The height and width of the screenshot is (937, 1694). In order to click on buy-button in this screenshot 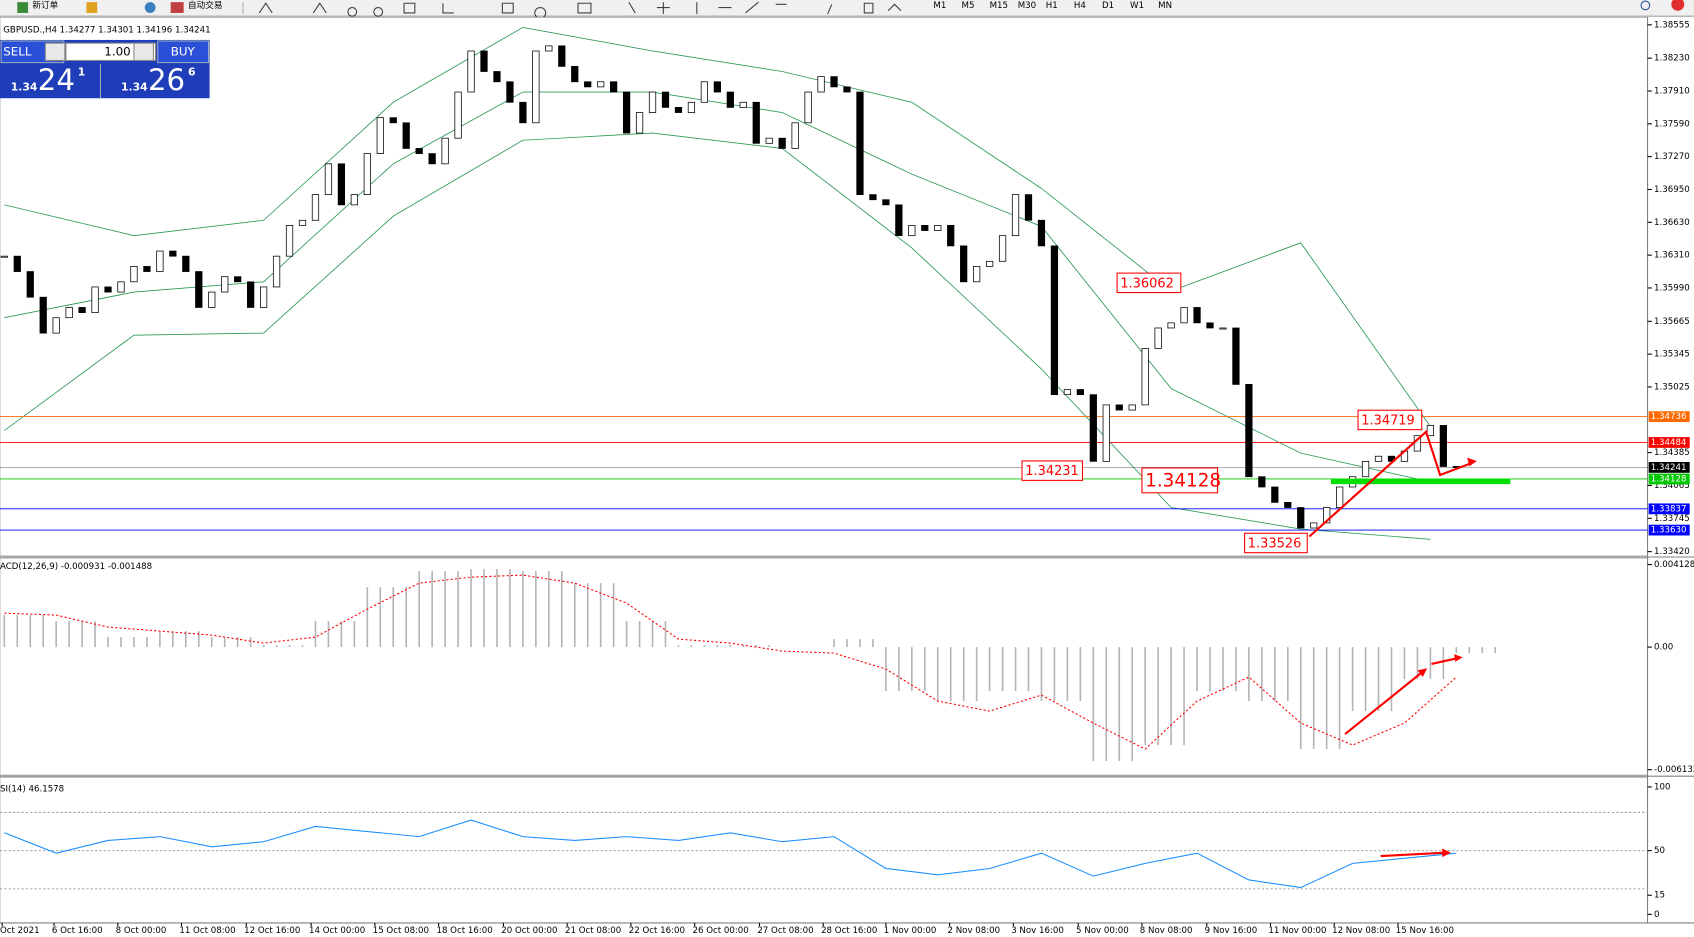, I will do `click(183, 52)`.